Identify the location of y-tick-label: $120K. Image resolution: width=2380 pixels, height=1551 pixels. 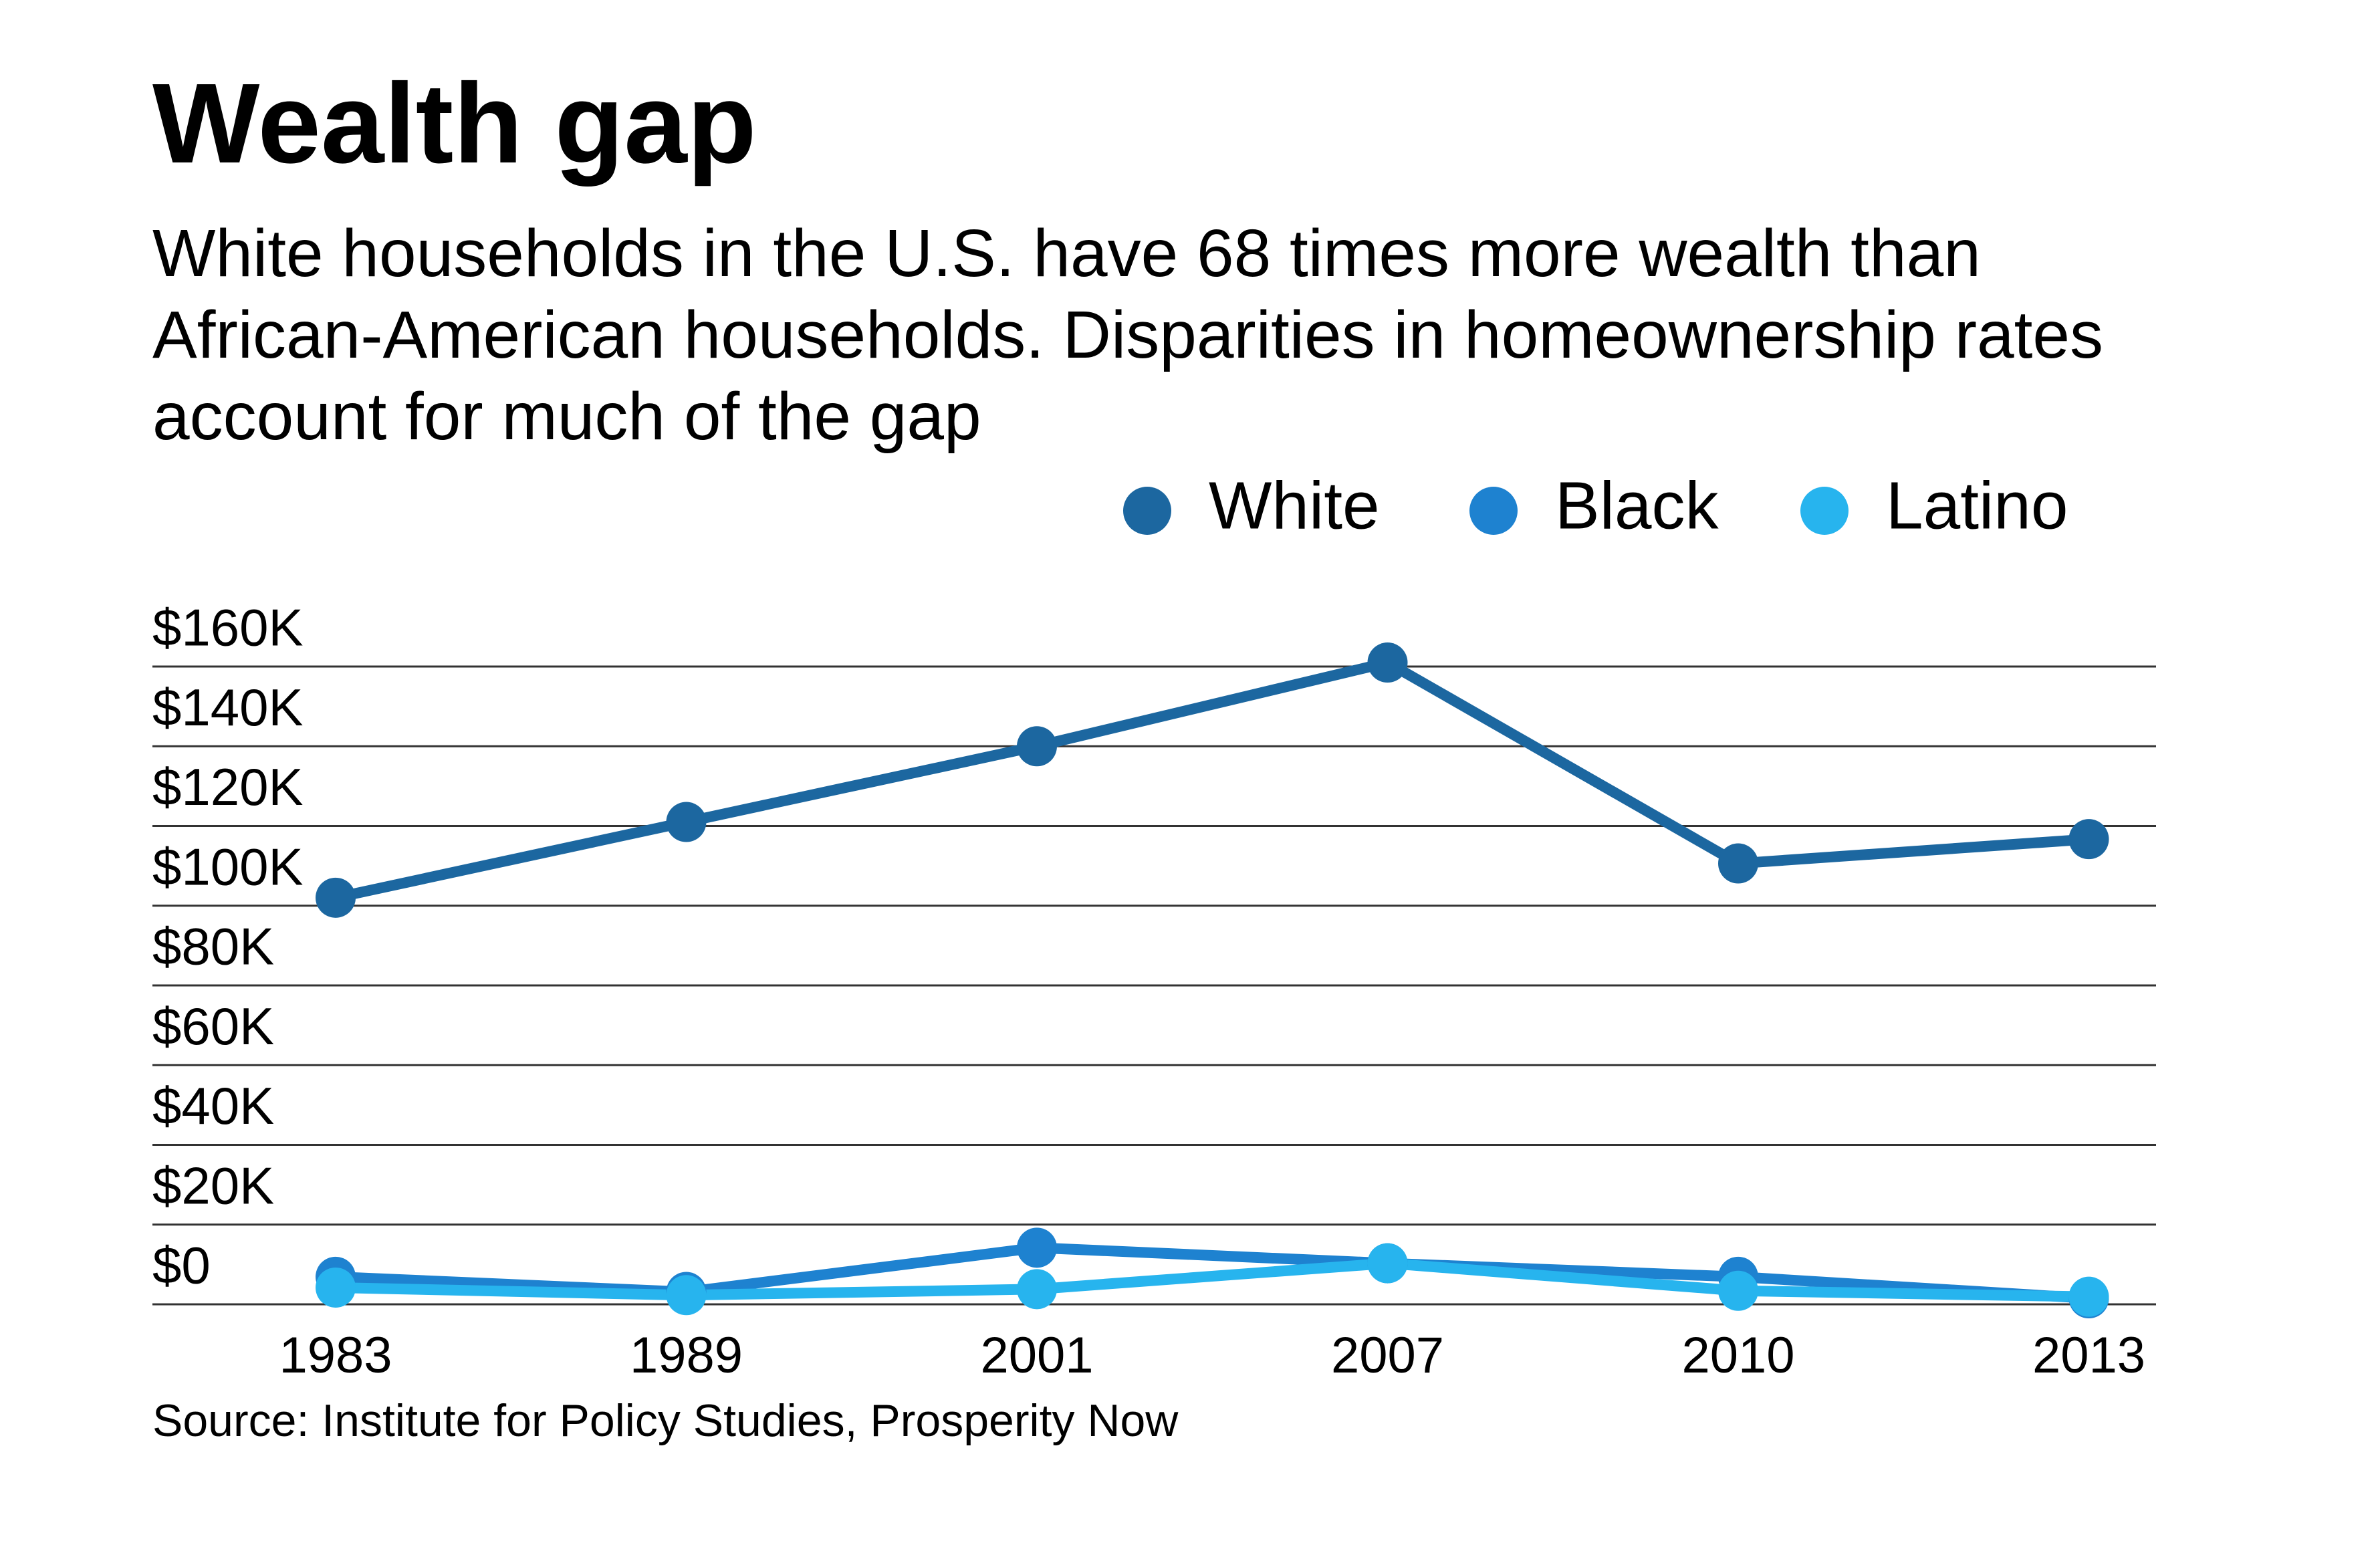
(228, 786).